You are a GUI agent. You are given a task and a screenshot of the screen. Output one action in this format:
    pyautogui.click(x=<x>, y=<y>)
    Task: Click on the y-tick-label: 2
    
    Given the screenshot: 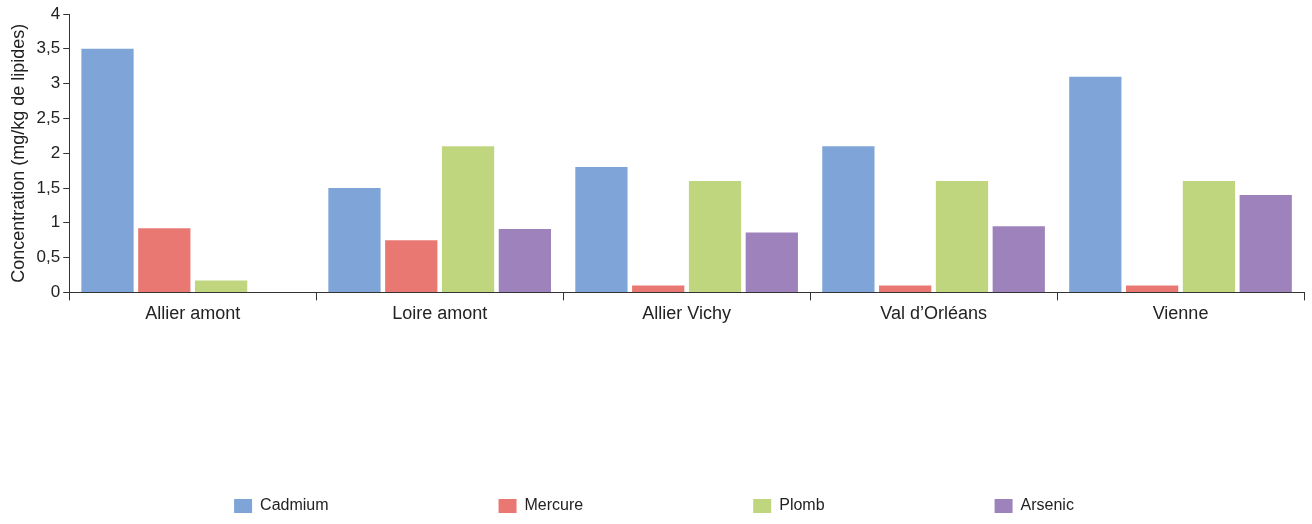 What is the action you would take?
    pyautogui.click(x=55, y=152)
    